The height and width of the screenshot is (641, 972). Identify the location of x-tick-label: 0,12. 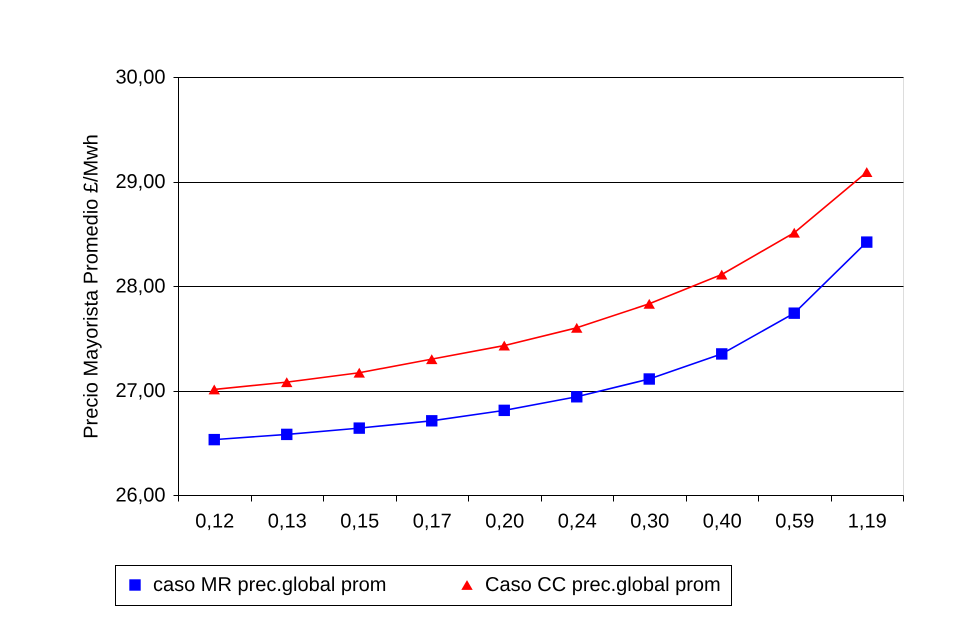
(214, 521).